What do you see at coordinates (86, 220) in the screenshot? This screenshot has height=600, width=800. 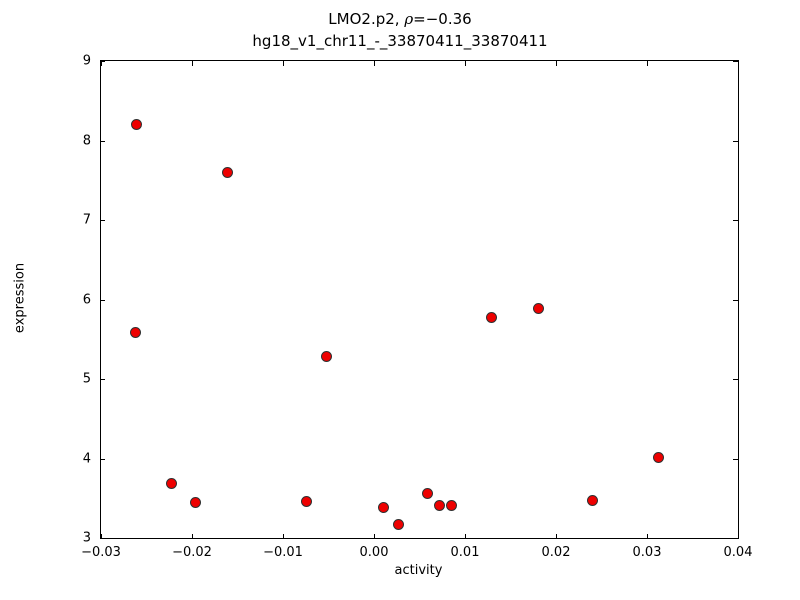 I see `y-tick-label: 7` at bounding box center [86, 220].